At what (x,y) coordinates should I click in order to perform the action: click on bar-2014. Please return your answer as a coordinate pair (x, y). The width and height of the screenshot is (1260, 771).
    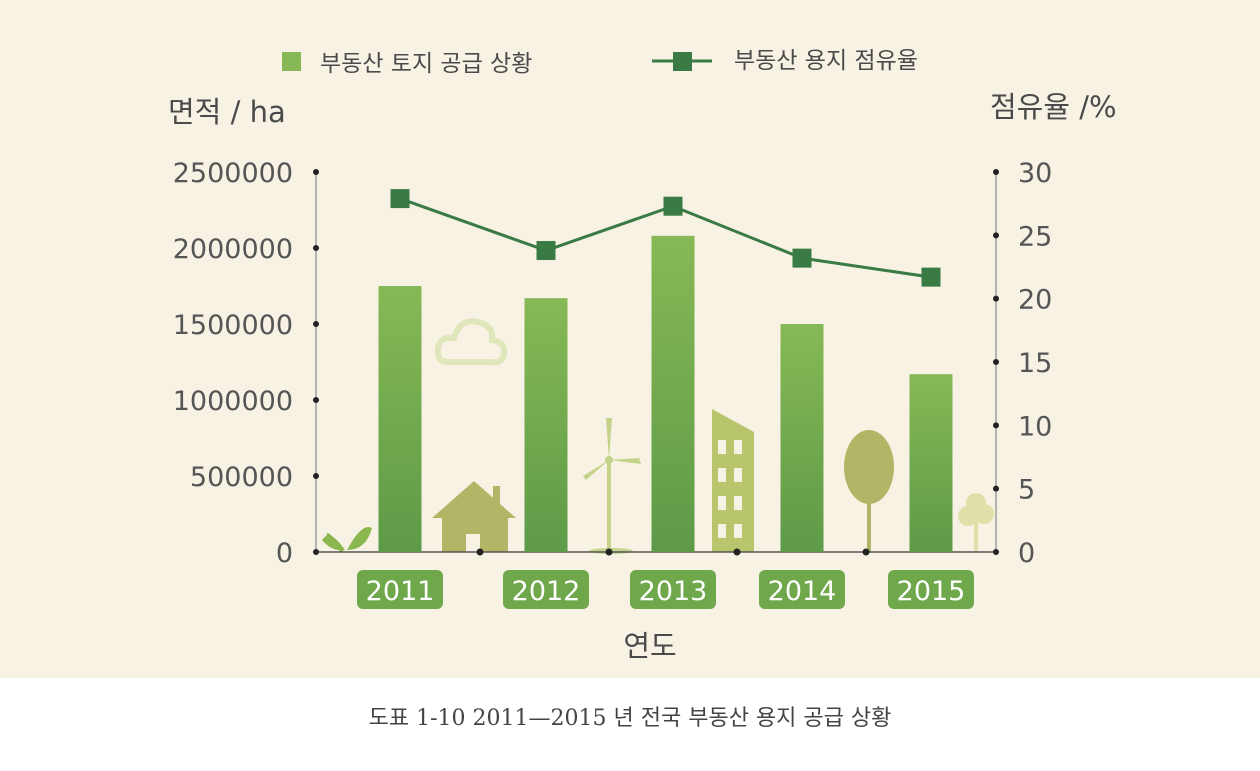
    Looking at the image, I should click on (802, 438).